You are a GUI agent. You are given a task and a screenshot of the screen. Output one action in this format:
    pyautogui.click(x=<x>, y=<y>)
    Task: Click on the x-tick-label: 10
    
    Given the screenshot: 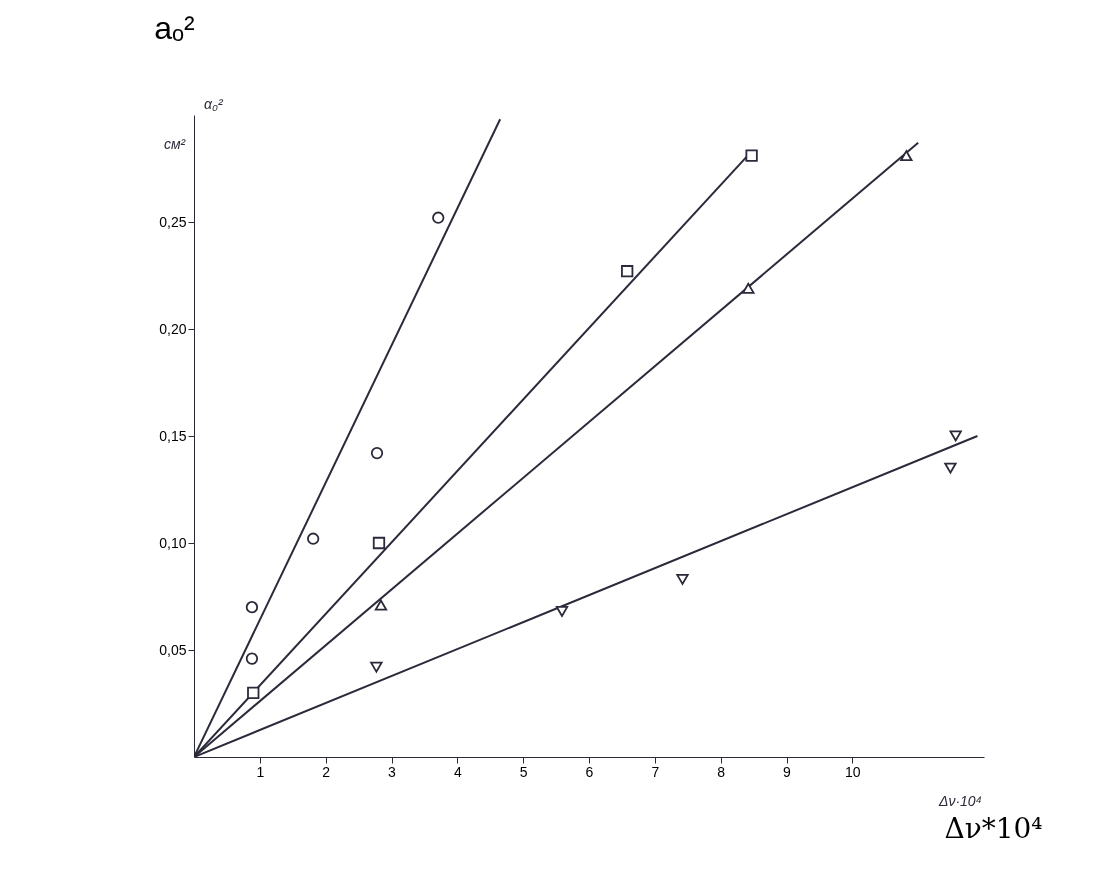 What is the action you would take?
    pyautogui.click(x=853, y=771)
    